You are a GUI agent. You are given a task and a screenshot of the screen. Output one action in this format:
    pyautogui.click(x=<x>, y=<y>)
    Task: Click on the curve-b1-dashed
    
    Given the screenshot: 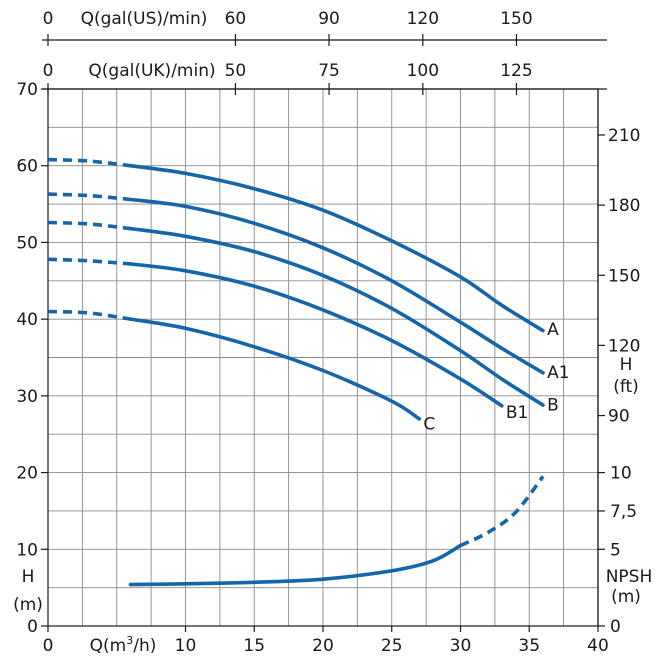 What is the action you would take?
    pyautogui.click(x=89, y=261)
    